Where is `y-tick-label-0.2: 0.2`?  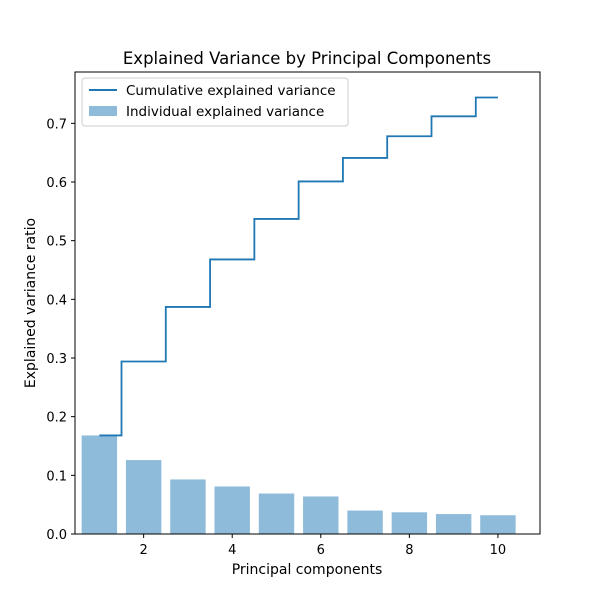 y-tick-label-0.2: 0.2 is located at coordinates (56, 418).